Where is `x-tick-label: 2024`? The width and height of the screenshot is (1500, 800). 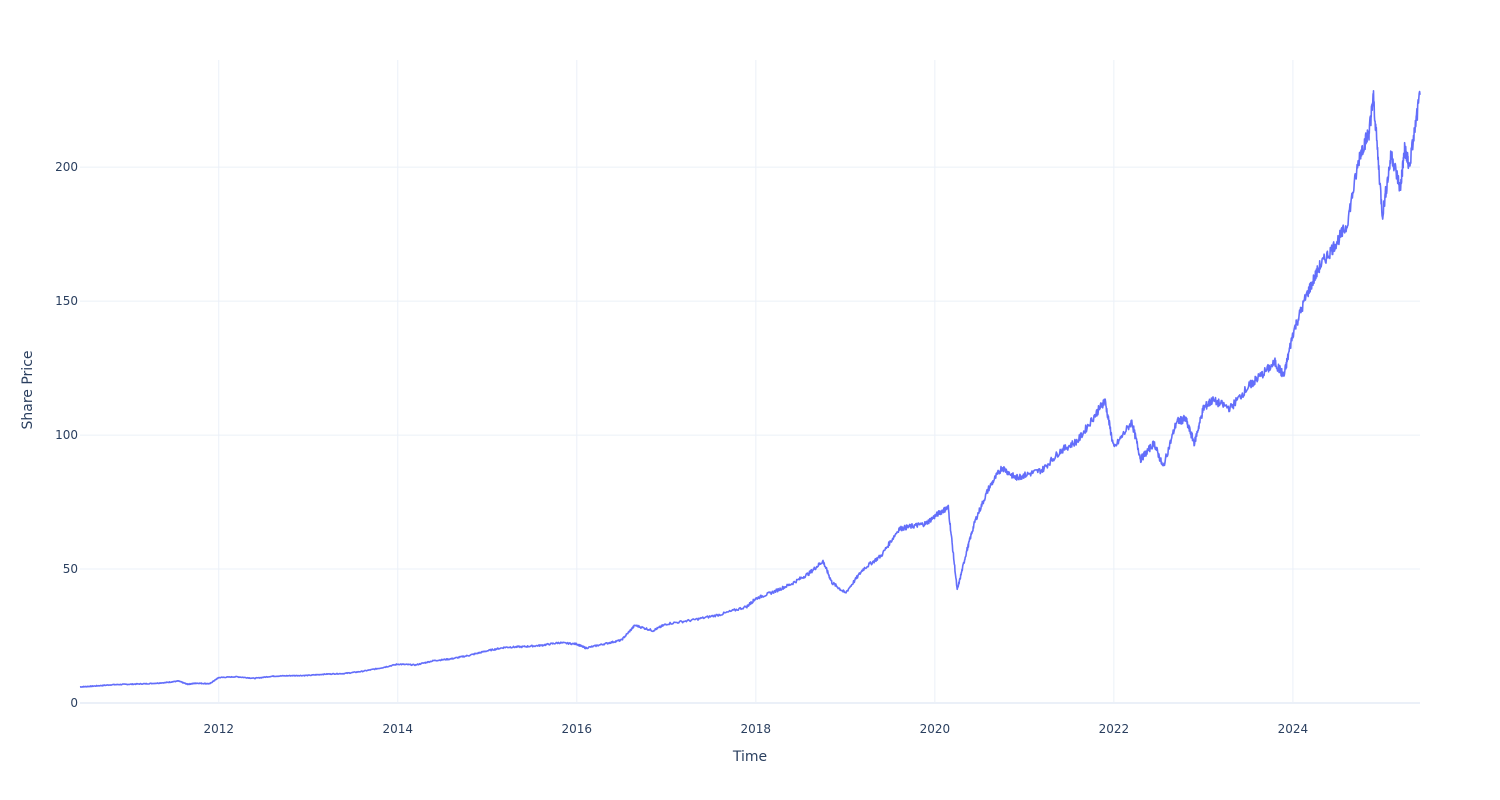
x-tick-label: 2024 is located at coordinates (1293, 729).